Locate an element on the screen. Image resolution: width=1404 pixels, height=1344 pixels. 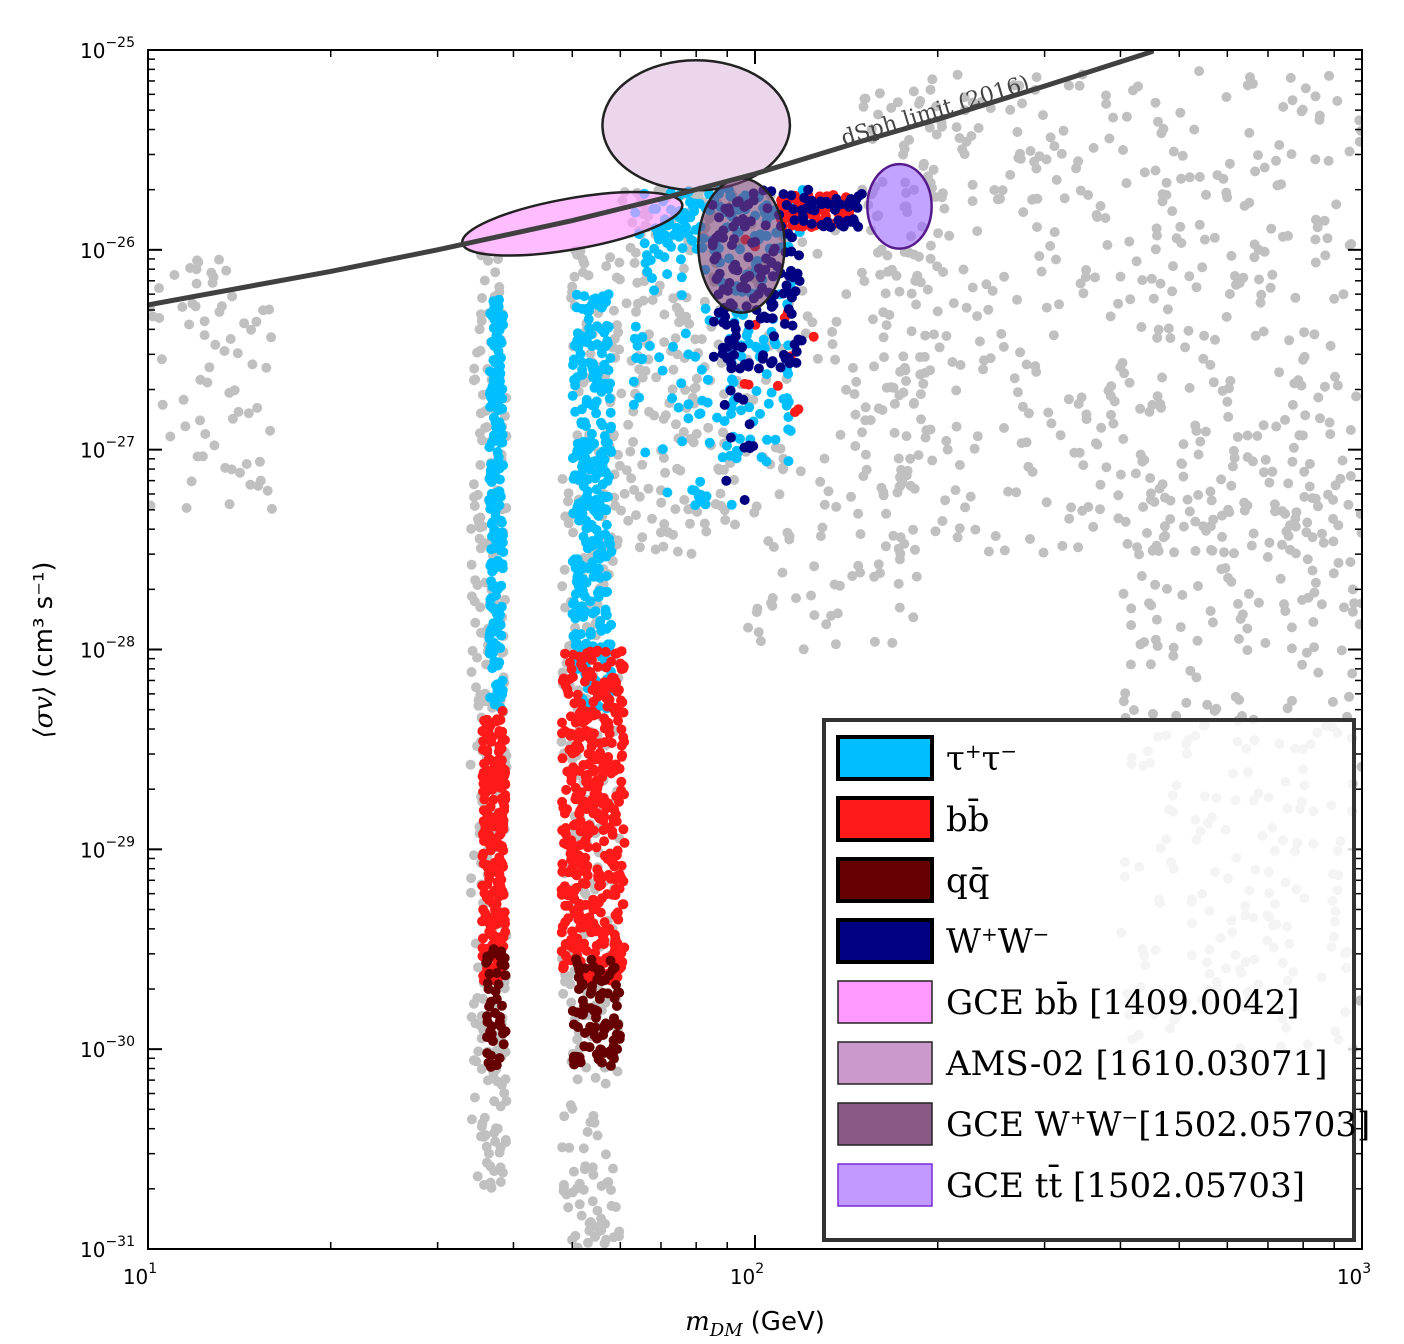
legend-tau-tau-swatch is located at coordinates (885, 758).